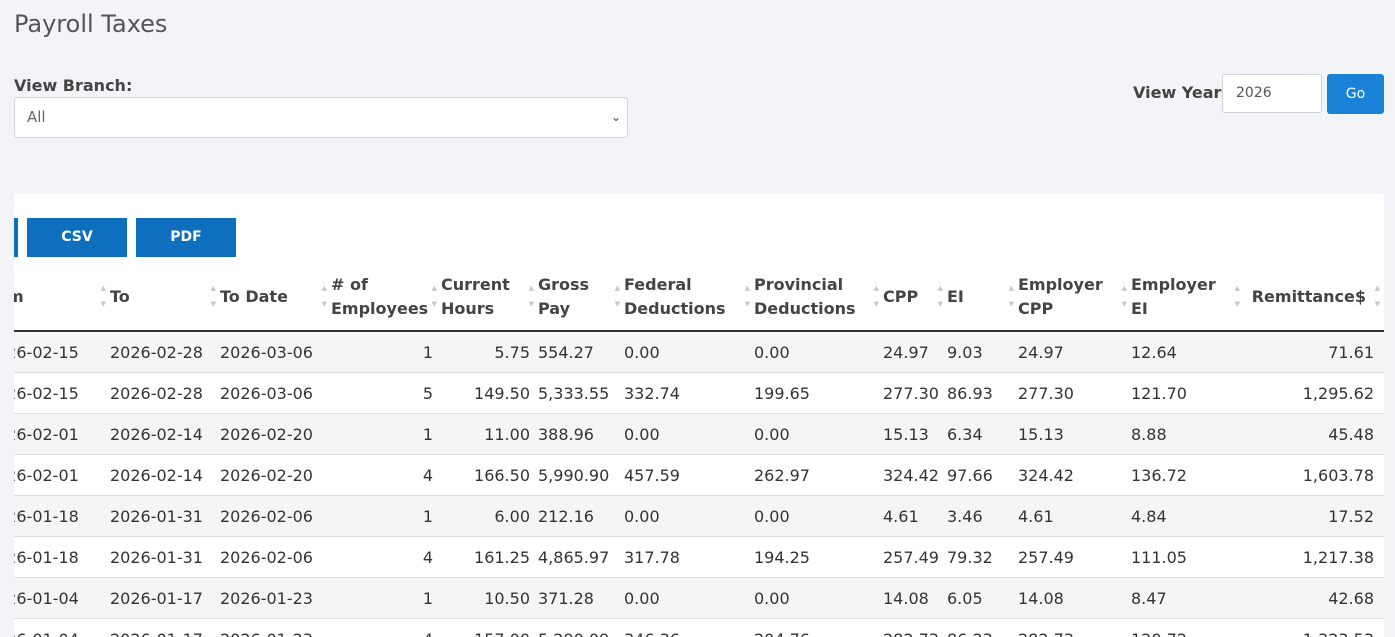 This screenshot has height=637, width=1395. I want to click on col-header-employees: # of Employees ▲ ▼, so click(386, 298).